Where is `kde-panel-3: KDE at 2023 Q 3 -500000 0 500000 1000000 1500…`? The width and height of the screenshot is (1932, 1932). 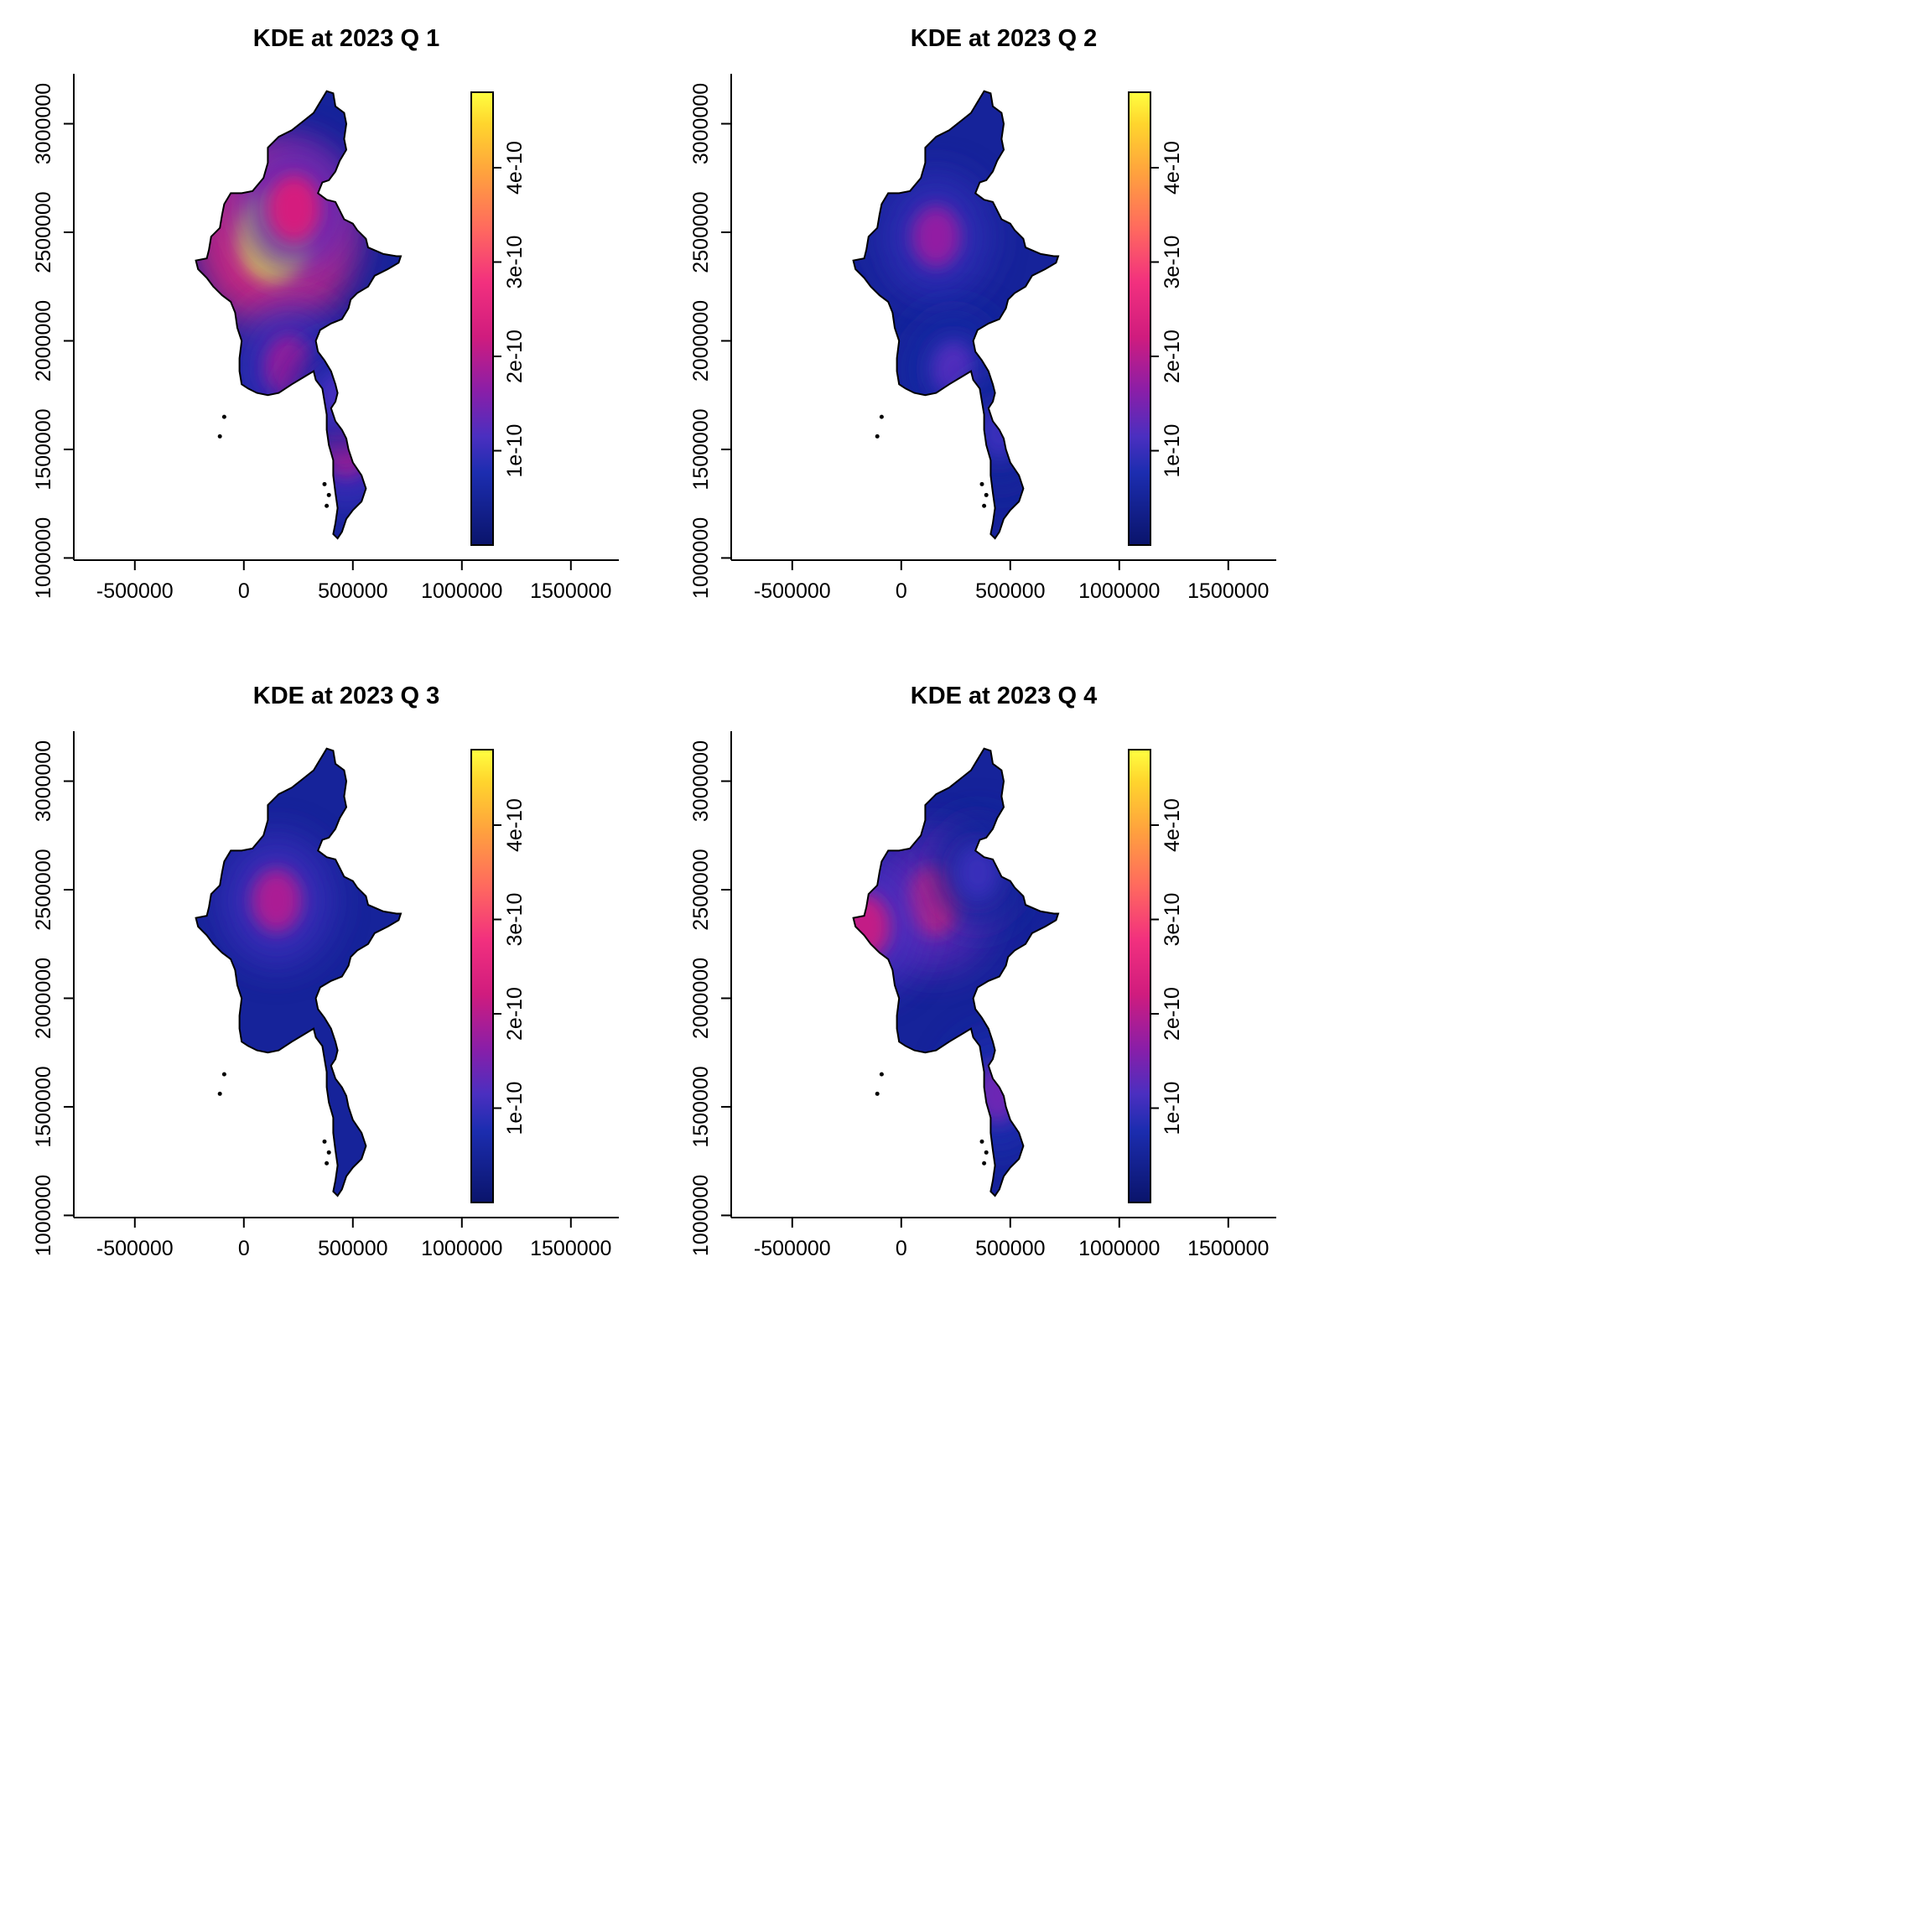
kde-panel-3: KDE at 2023 Q 3 -500000 0 500000 1000000 1500… is located at coordinates (325, 971).